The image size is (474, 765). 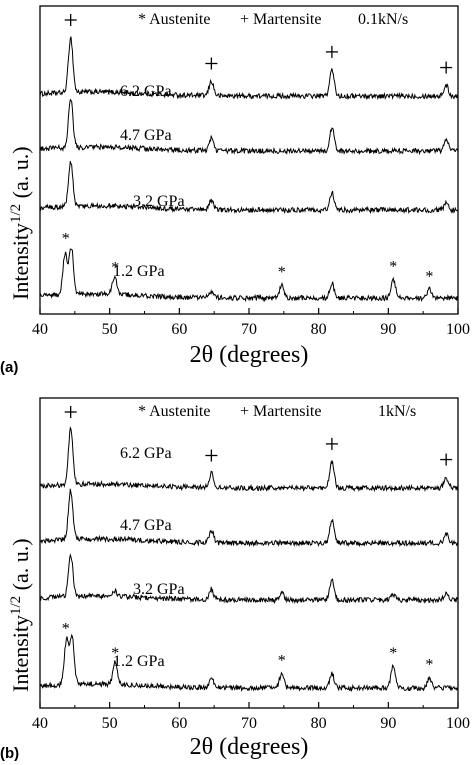 I want to click on x-axis-label-a: 2θ (degrees), so click(x=249, y=355).